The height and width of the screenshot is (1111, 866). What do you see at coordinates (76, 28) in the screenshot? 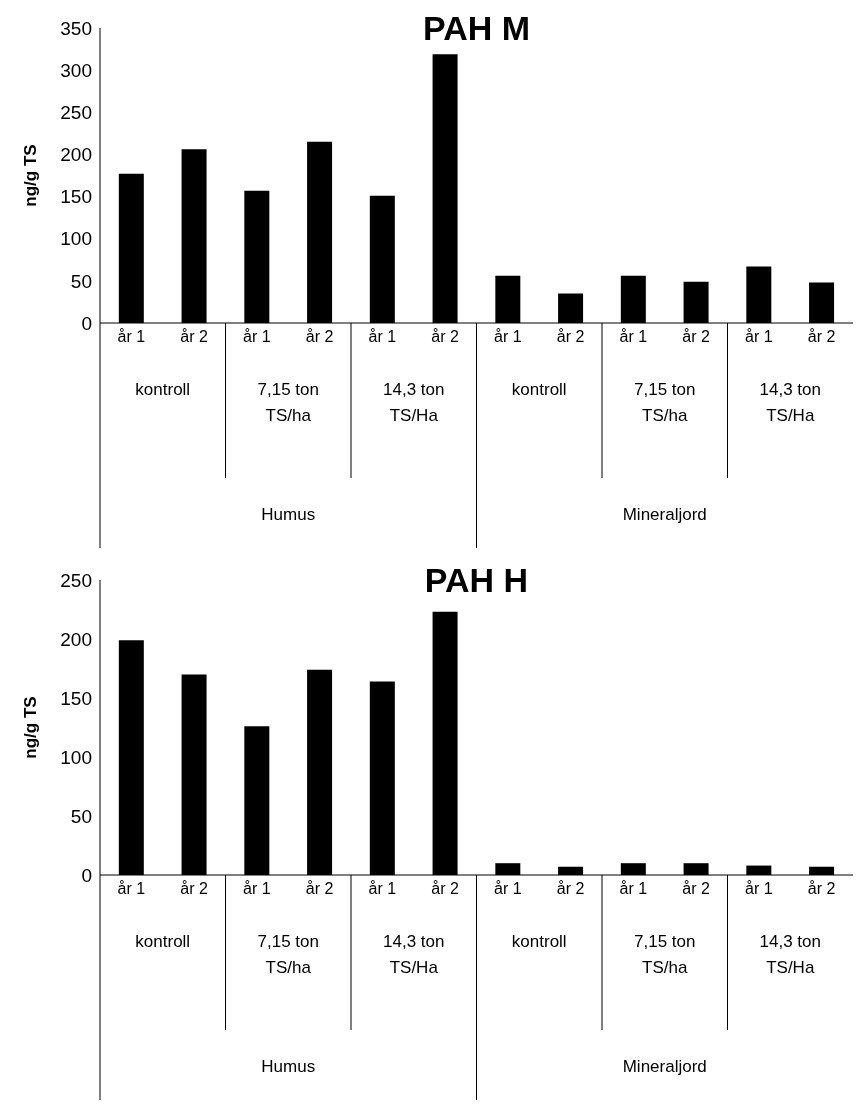
I see `y-tick-label: 350` at bounding box center [76, 28].